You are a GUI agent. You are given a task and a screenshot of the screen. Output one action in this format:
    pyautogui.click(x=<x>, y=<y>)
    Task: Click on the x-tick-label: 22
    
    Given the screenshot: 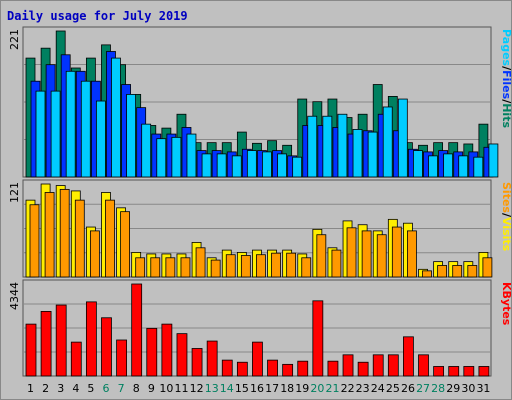 What is the action you would take?
    pyautogui.click(x=348, y=388)
    